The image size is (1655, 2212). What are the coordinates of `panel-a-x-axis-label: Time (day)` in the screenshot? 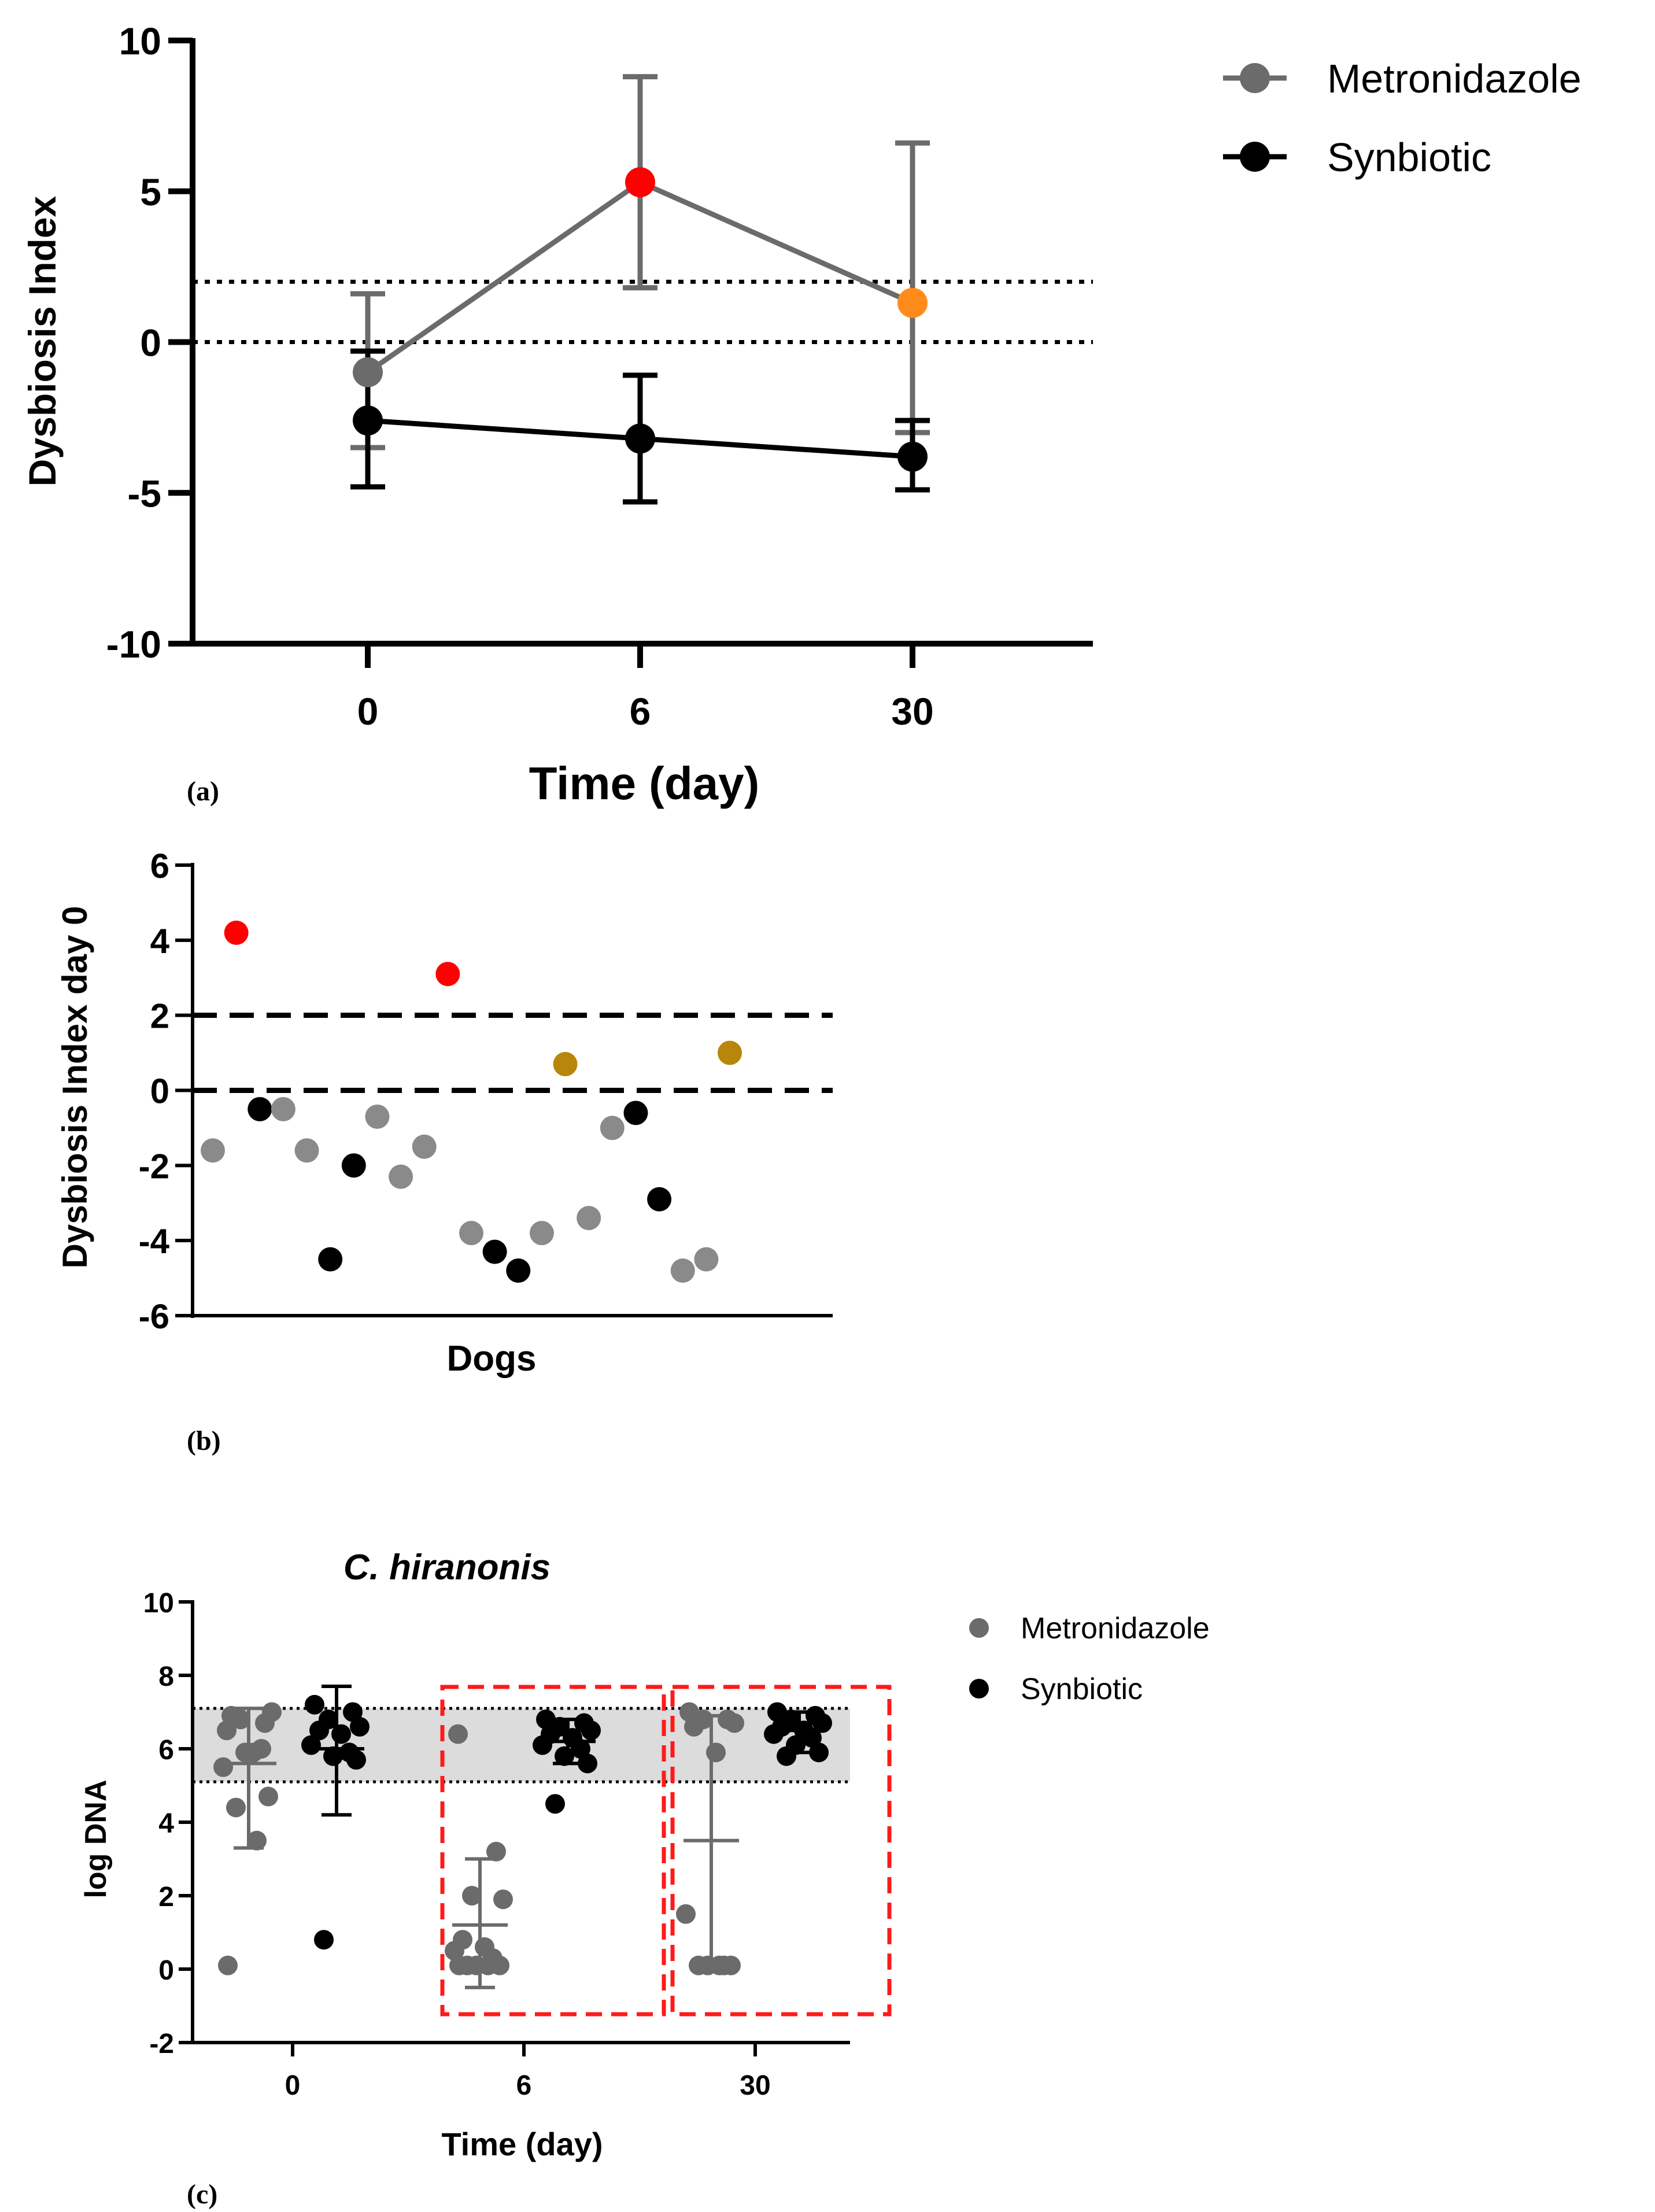 It's located at (644, 783).